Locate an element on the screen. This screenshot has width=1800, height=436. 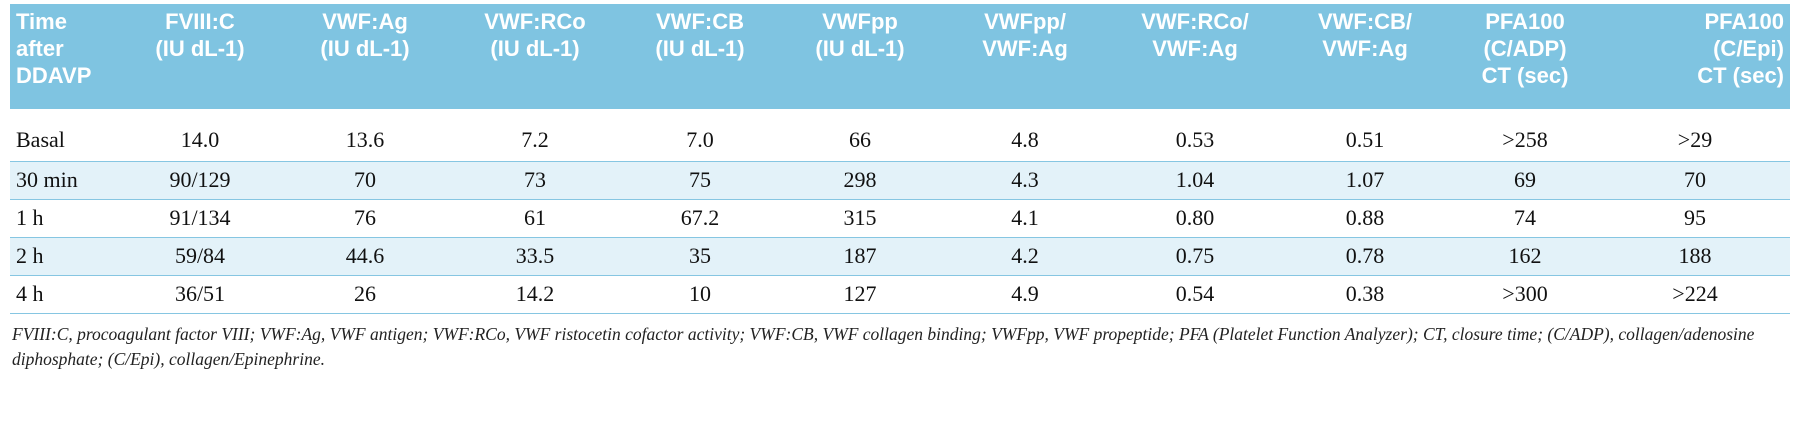
header-pfa100-epi: PFA100 (C/Epi) CT (sec) is located at coordinates (1695, 56).